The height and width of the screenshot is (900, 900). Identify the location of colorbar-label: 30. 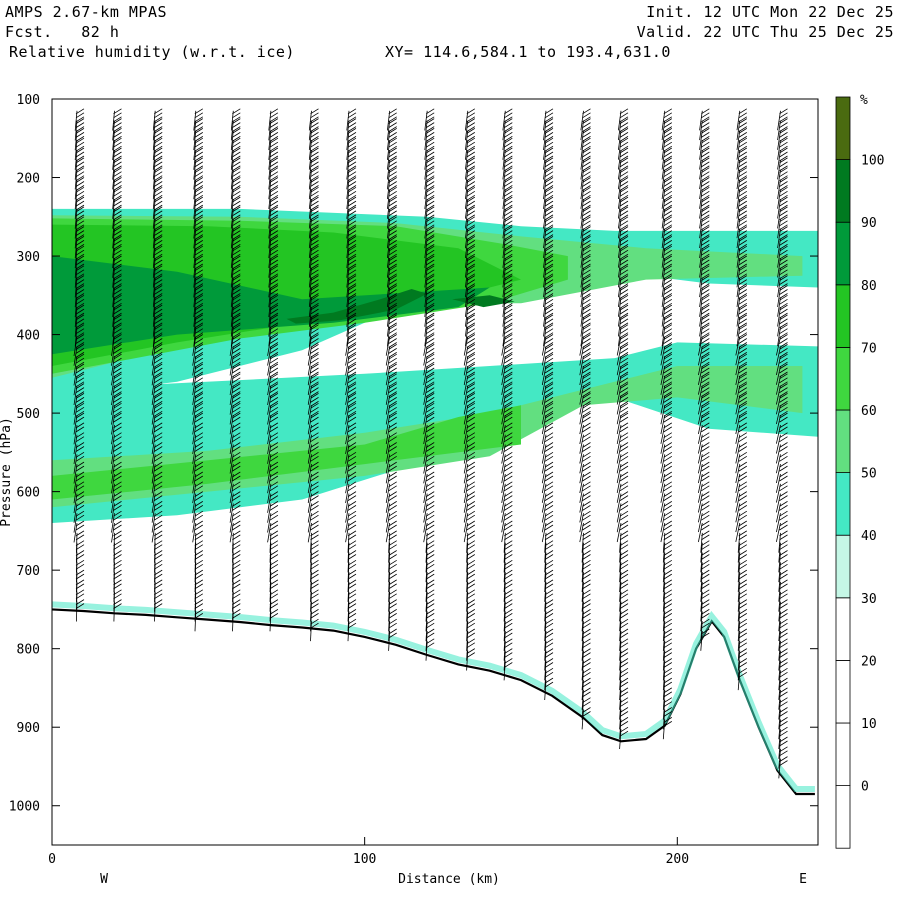
(869, 599).